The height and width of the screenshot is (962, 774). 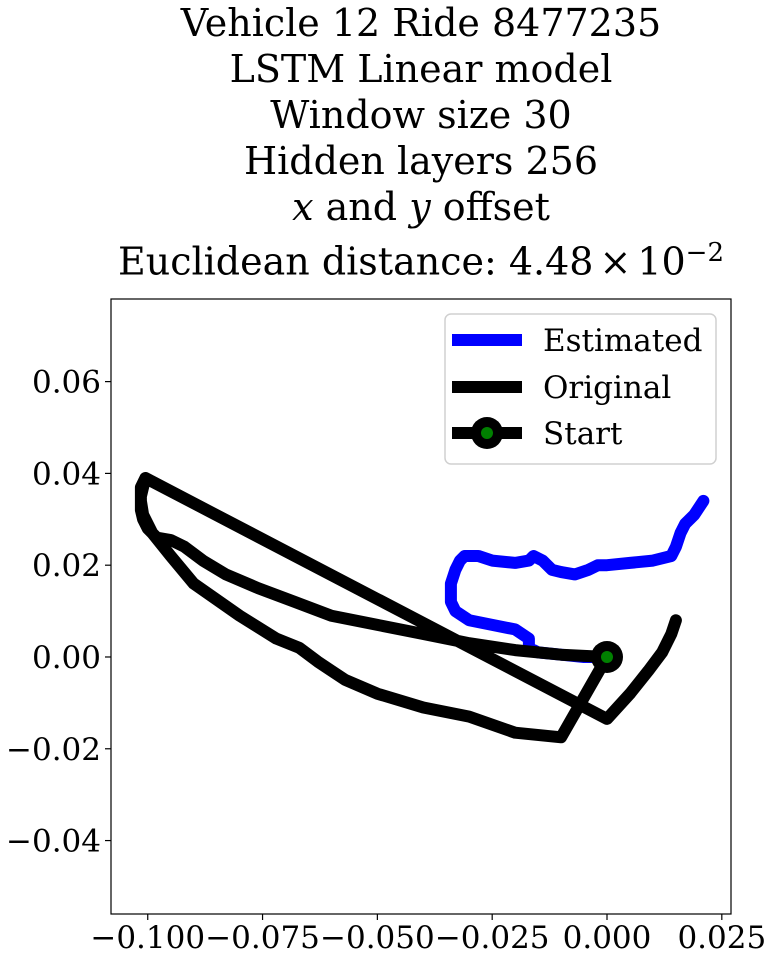 I want to click on title-y-var: y, so click(x=420, y=207).